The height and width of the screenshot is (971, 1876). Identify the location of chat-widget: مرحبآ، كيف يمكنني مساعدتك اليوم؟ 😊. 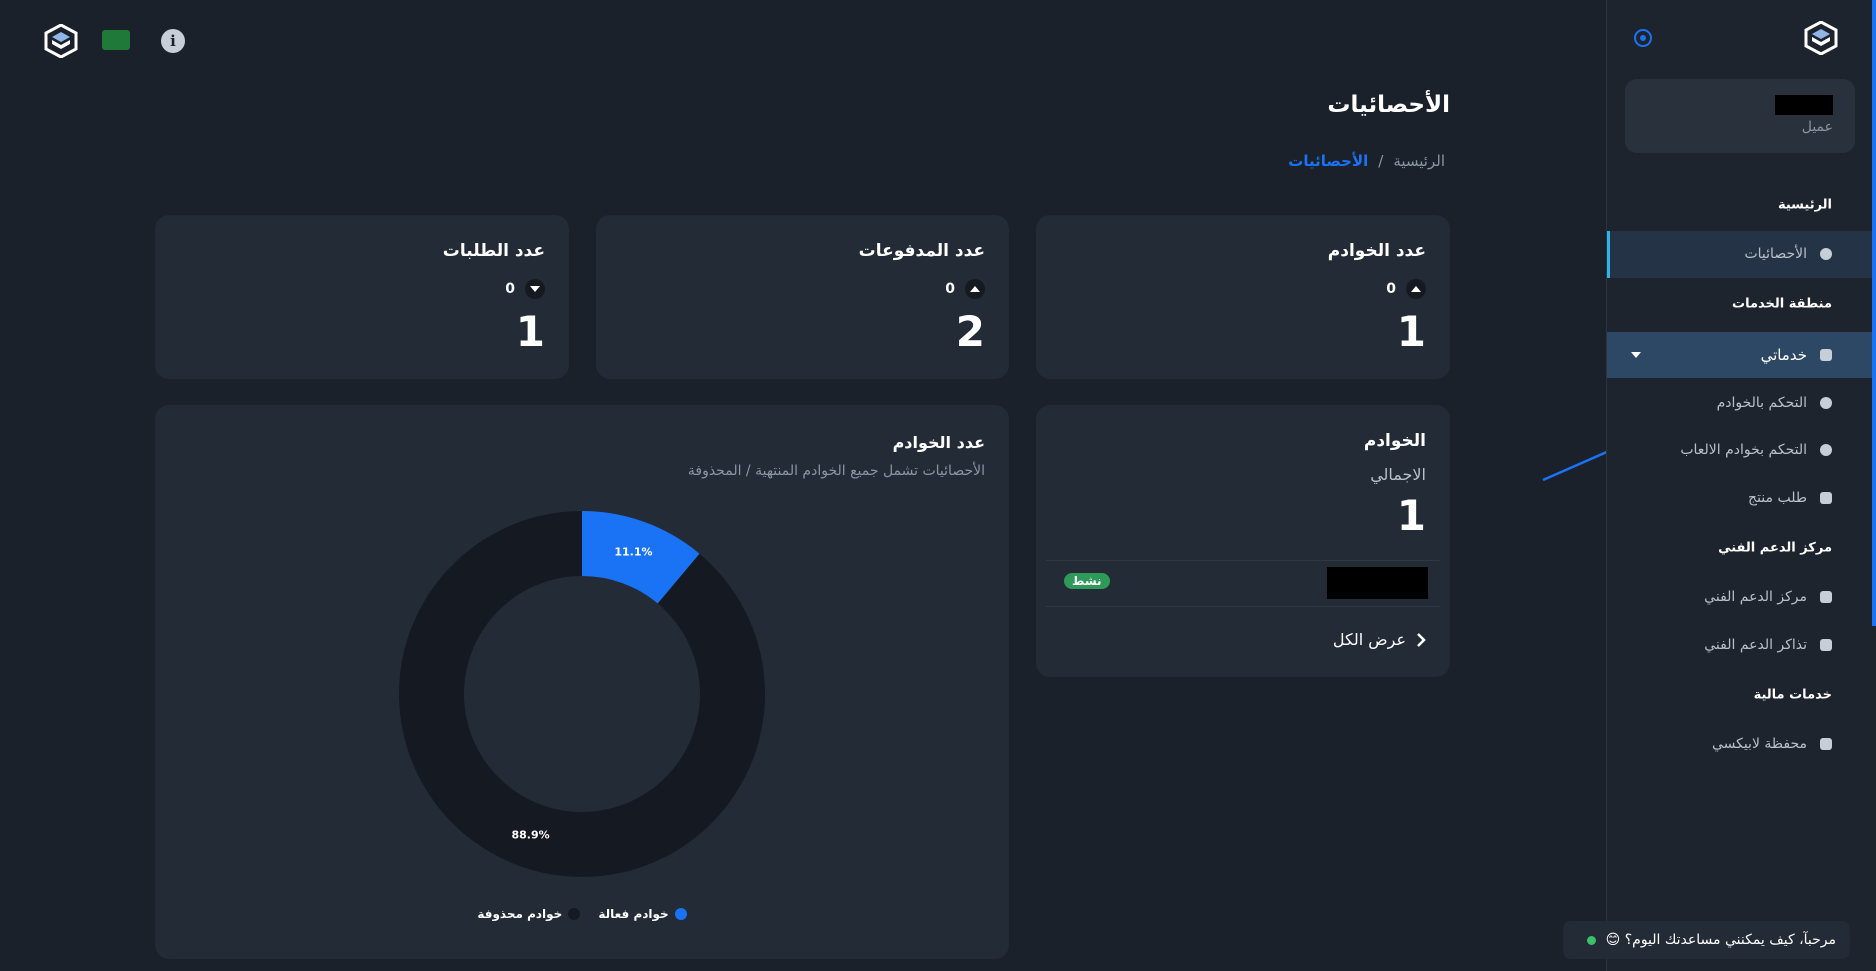
(1706, 940).